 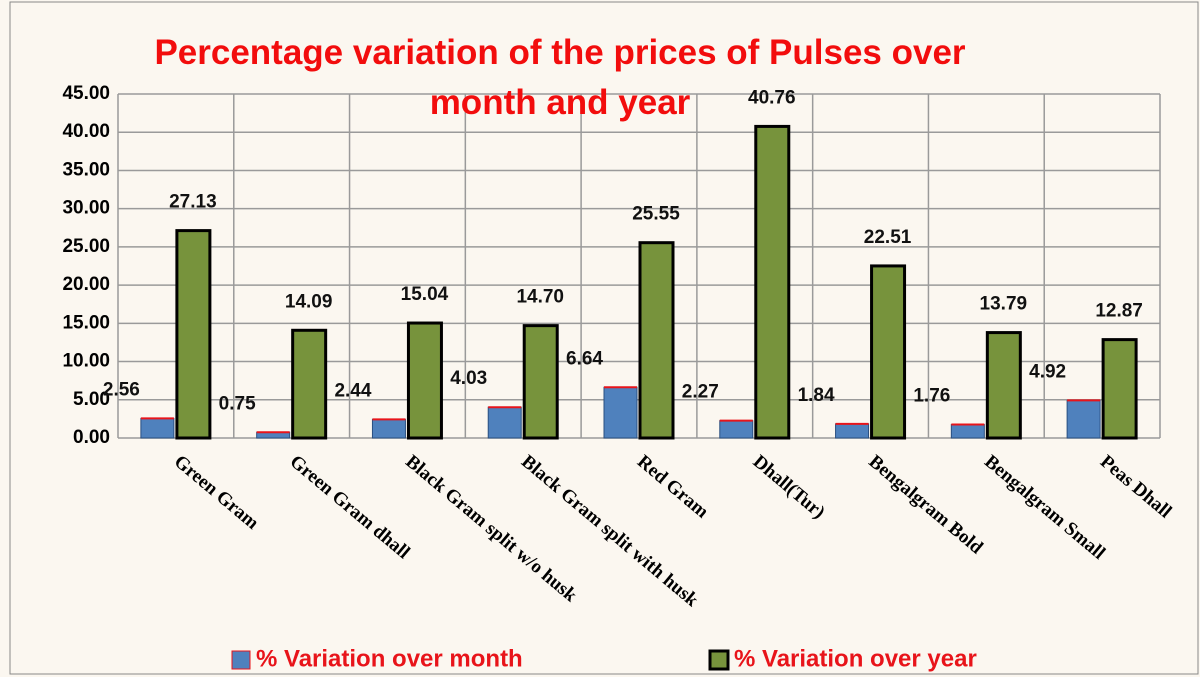 I want to click on value-label: 27.13, so click(x=193, y=202).